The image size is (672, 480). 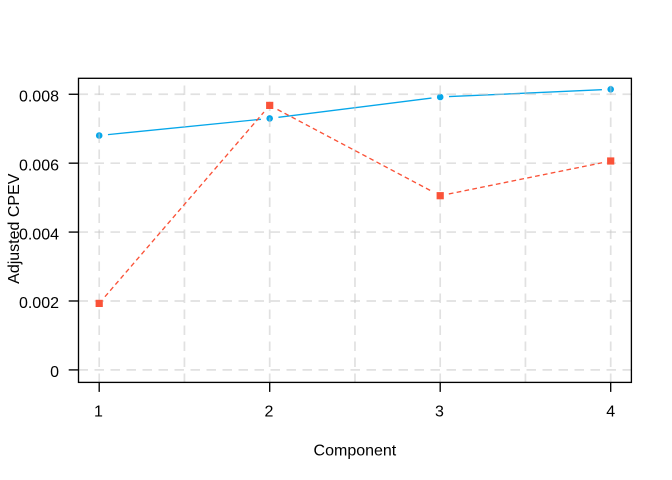 I want to click on svg-text: 0, so click(x=54, y=372).